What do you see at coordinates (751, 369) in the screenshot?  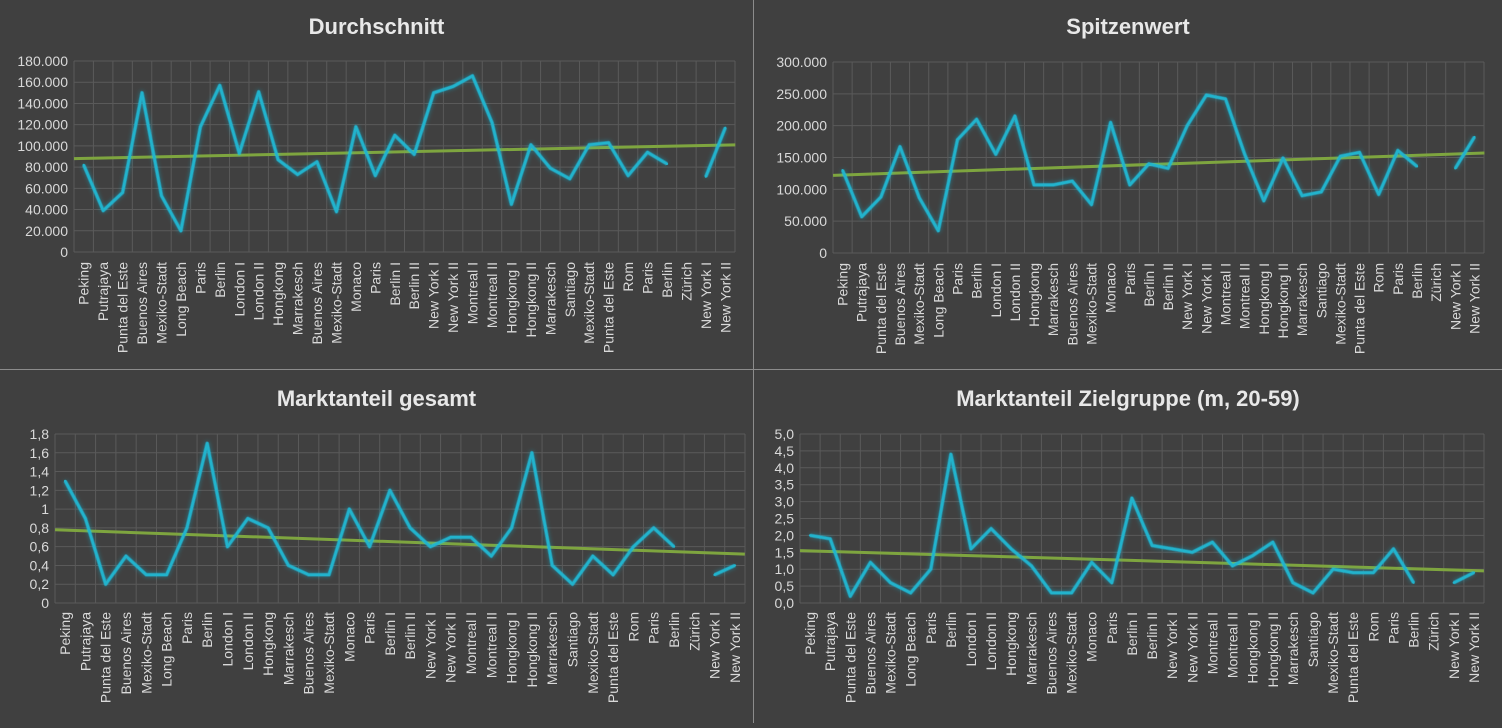 I see `horizontal-divider` at bounding box center [751, 369].